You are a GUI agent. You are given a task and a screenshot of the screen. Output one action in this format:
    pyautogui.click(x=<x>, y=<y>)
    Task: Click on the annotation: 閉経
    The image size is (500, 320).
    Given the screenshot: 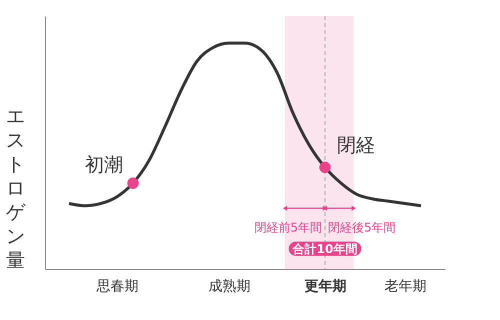 What is the action you would take?
    pyautogui.click(x=356, y=145)
    